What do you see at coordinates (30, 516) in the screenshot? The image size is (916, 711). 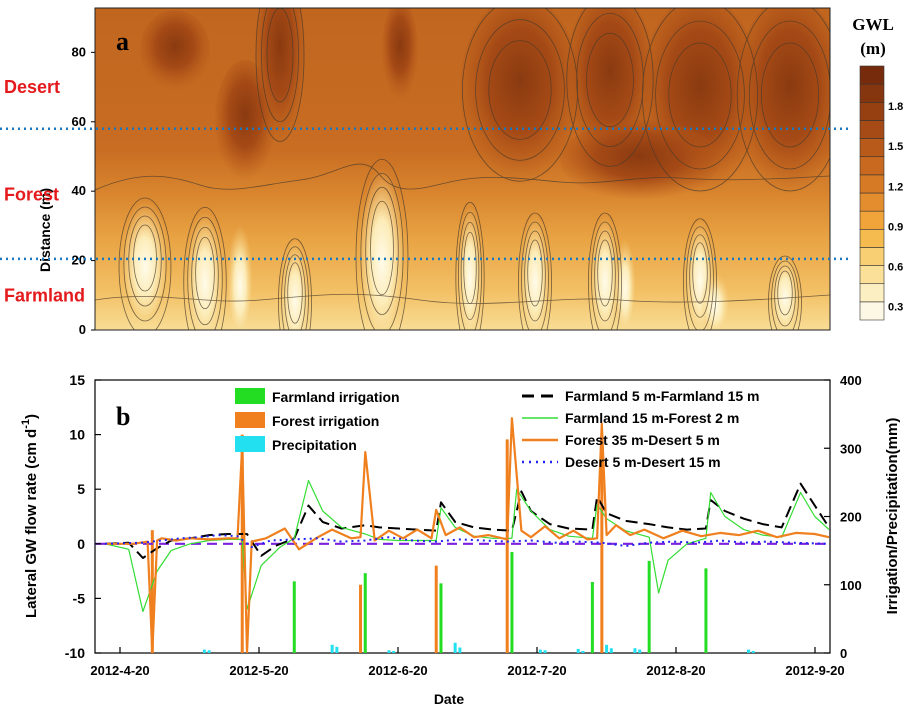 I see `panel-b-y-axis-label: Lateral GW flow rate (cm d-1)` at bounding box center [30, 516].